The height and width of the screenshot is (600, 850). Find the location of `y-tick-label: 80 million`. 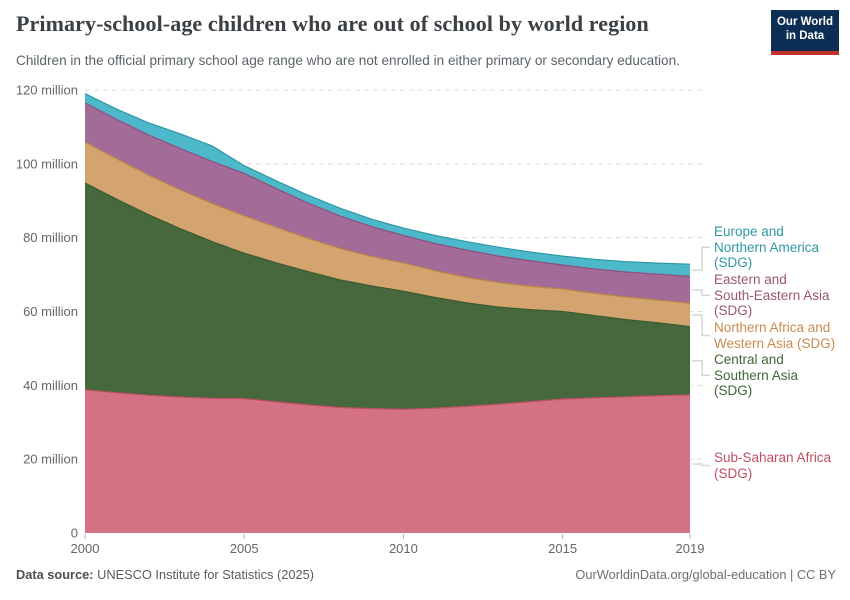

y-tick-label: 80 million is located at coordinates (50, 237).